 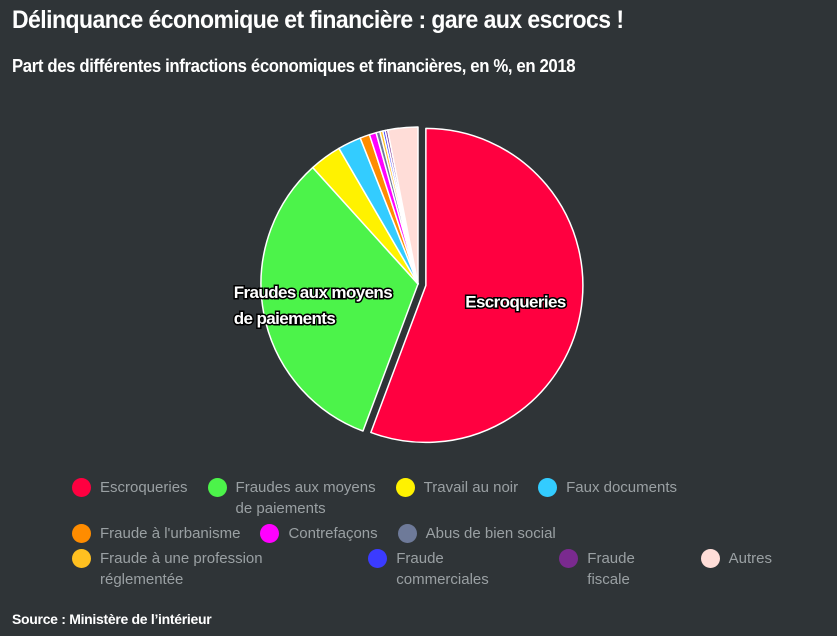 I want to click on legend-item-autres: Autres, so click(x=736, y=558).